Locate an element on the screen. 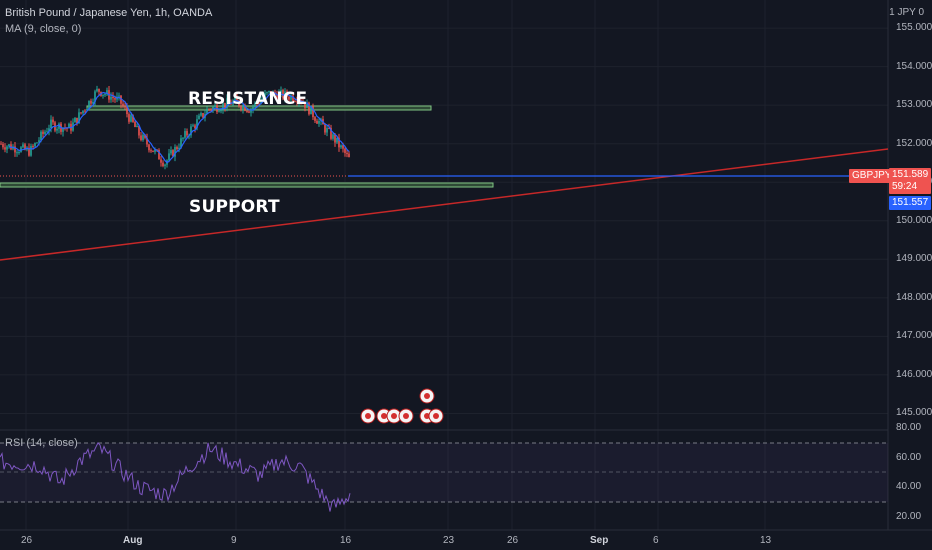 The width and height of the screenshot is (932, 550). currency-label: JPY is located at coordinates (906, 12).